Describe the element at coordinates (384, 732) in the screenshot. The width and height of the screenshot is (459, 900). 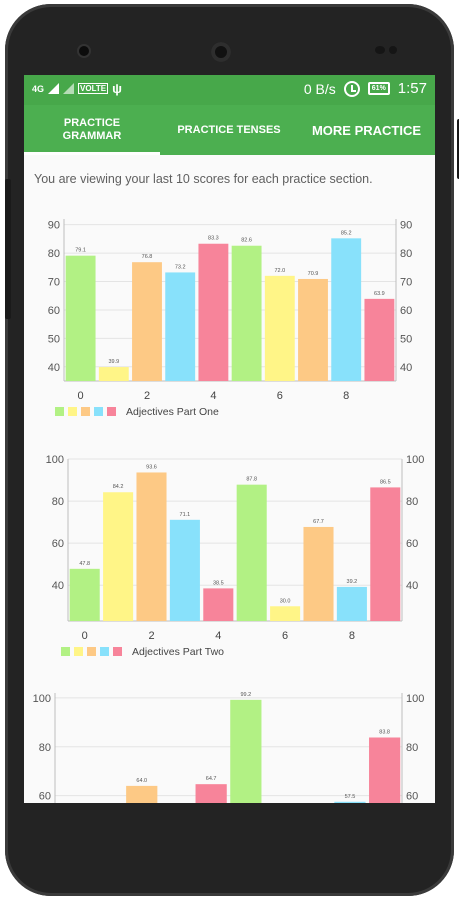
I see `bar-value-label: 83.8` at that location.